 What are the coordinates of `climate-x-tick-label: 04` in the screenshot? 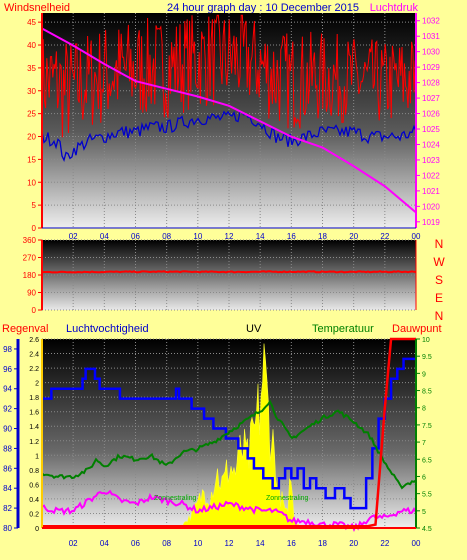 It's located at (104, 543).